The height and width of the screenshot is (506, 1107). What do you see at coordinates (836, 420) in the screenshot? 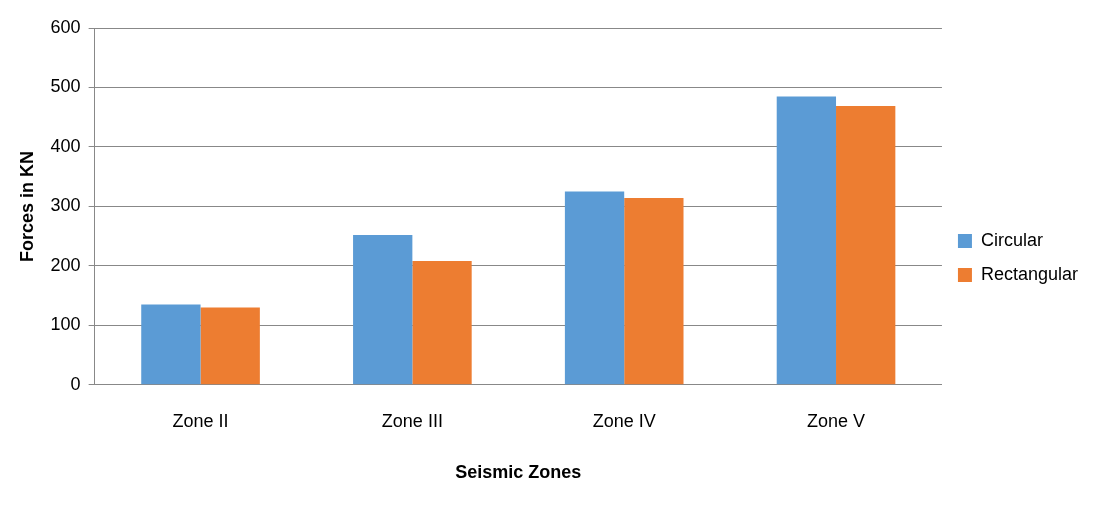
I see `x-tick-label: Zone V` at bounding box center [836, 420].